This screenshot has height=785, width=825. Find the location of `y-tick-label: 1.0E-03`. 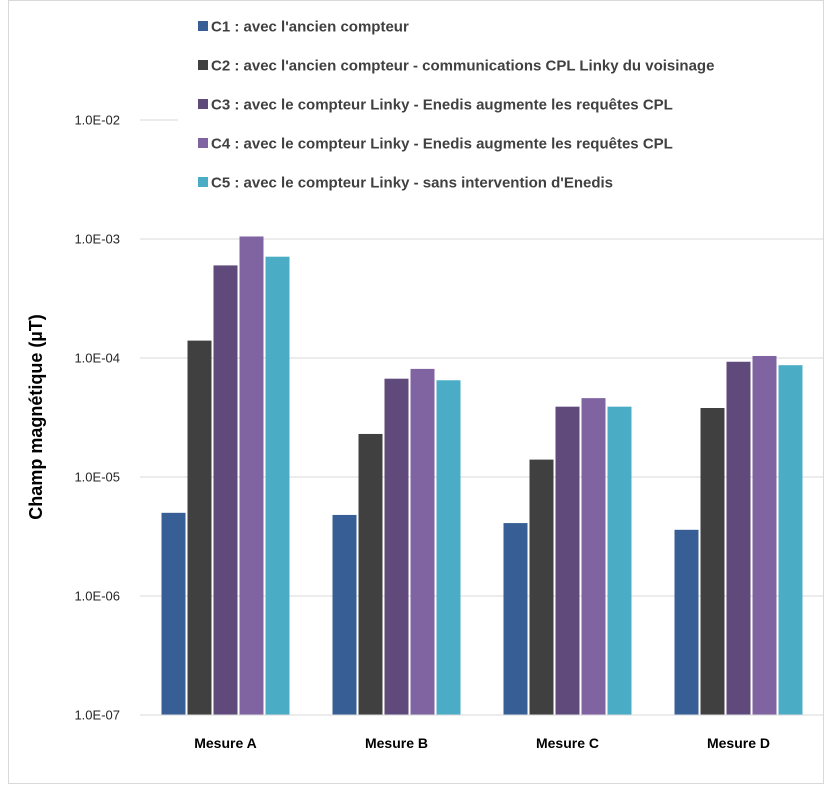

y-tick-label: 1.0E-03 is located at coordinates (97, 239).